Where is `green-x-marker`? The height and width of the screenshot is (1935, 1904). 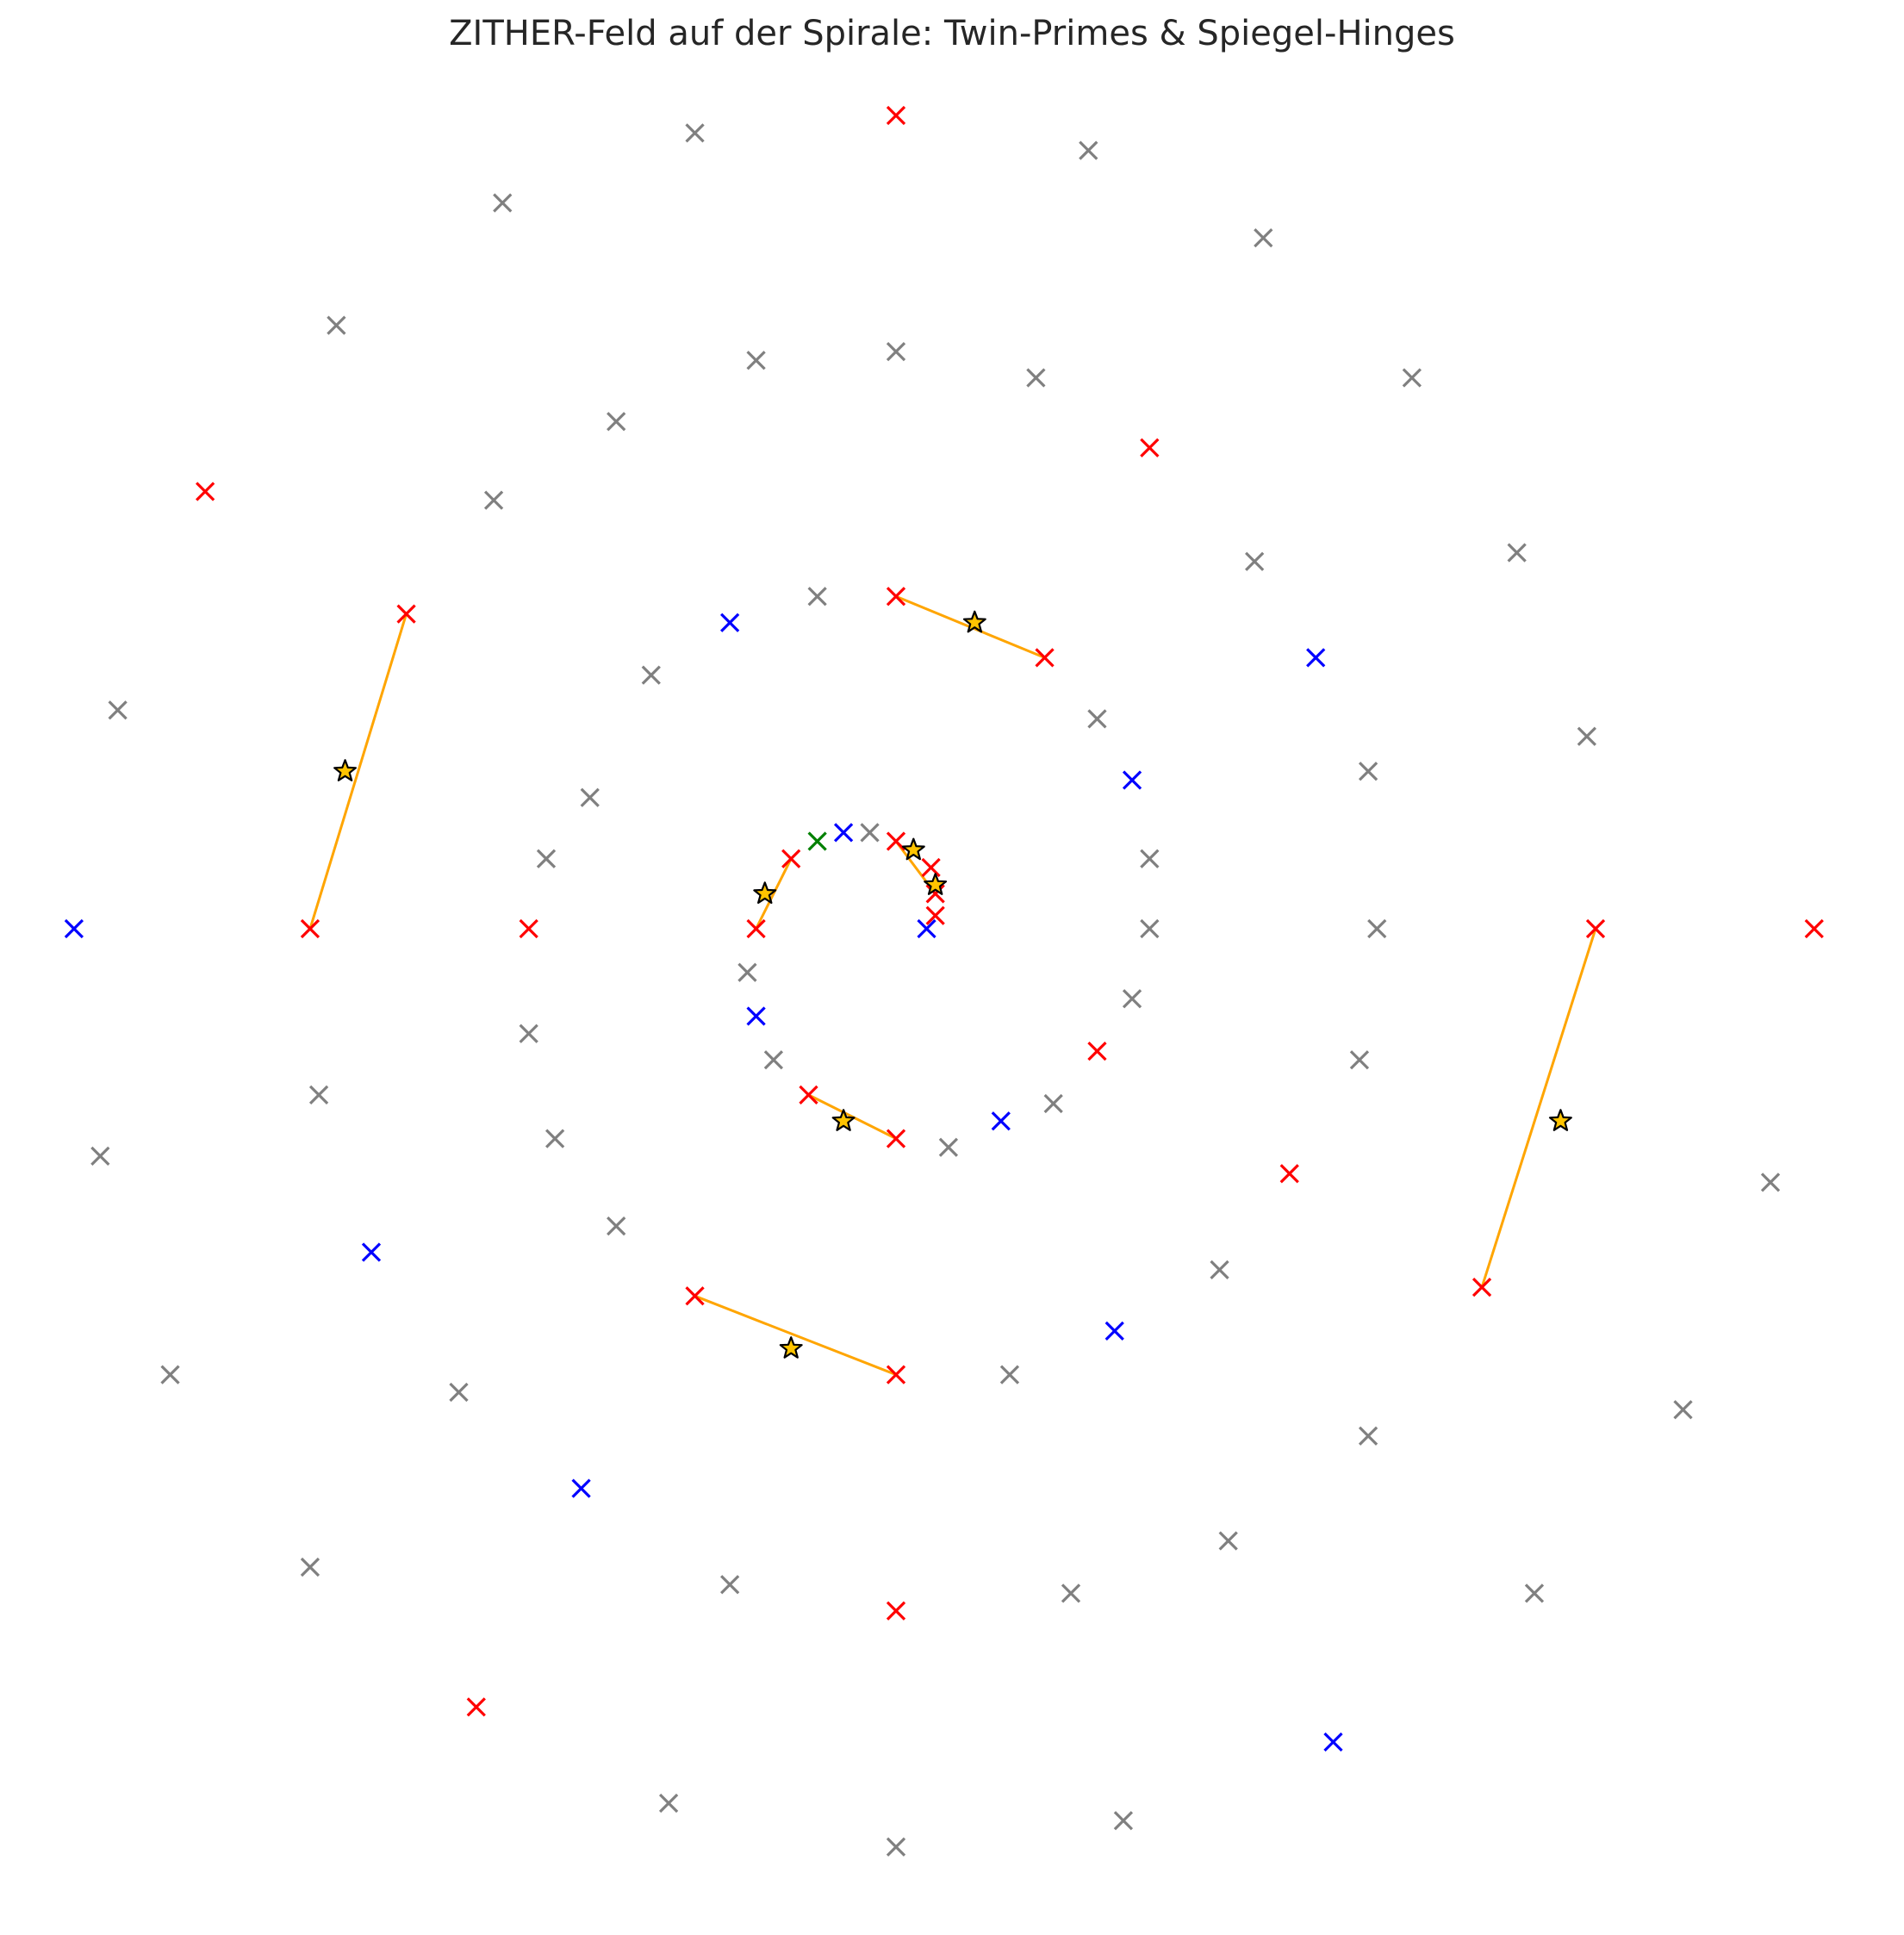 green-x-marker is located at coordinates (817, 841).